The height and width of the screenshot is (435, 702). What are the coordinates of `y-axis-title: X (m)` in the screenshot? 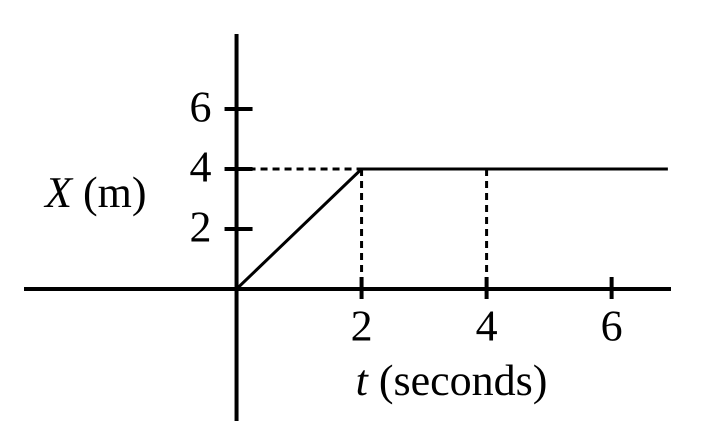 It's located at (95, 192).